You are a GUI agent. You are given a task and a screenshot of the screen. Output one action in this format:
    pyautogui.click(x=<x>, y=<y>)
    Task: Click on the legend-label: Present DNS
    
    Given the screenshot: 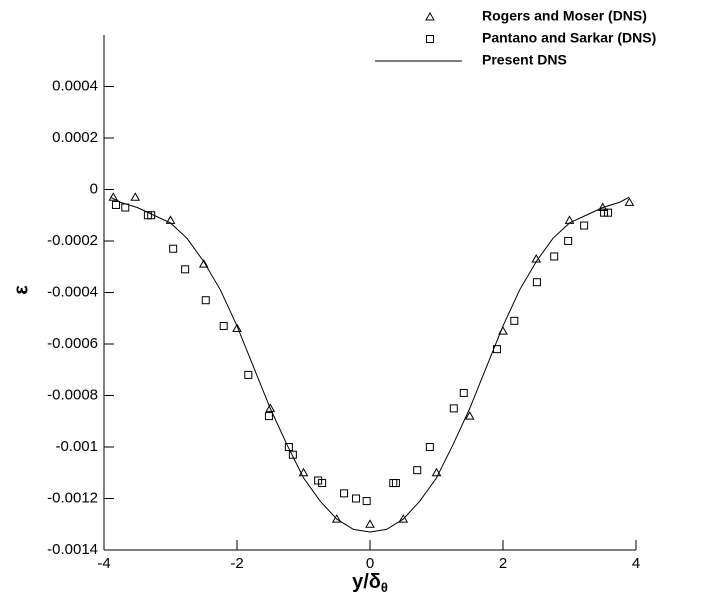 What is the action you would take?
    pyautogui.click(x=524, y=60)
    